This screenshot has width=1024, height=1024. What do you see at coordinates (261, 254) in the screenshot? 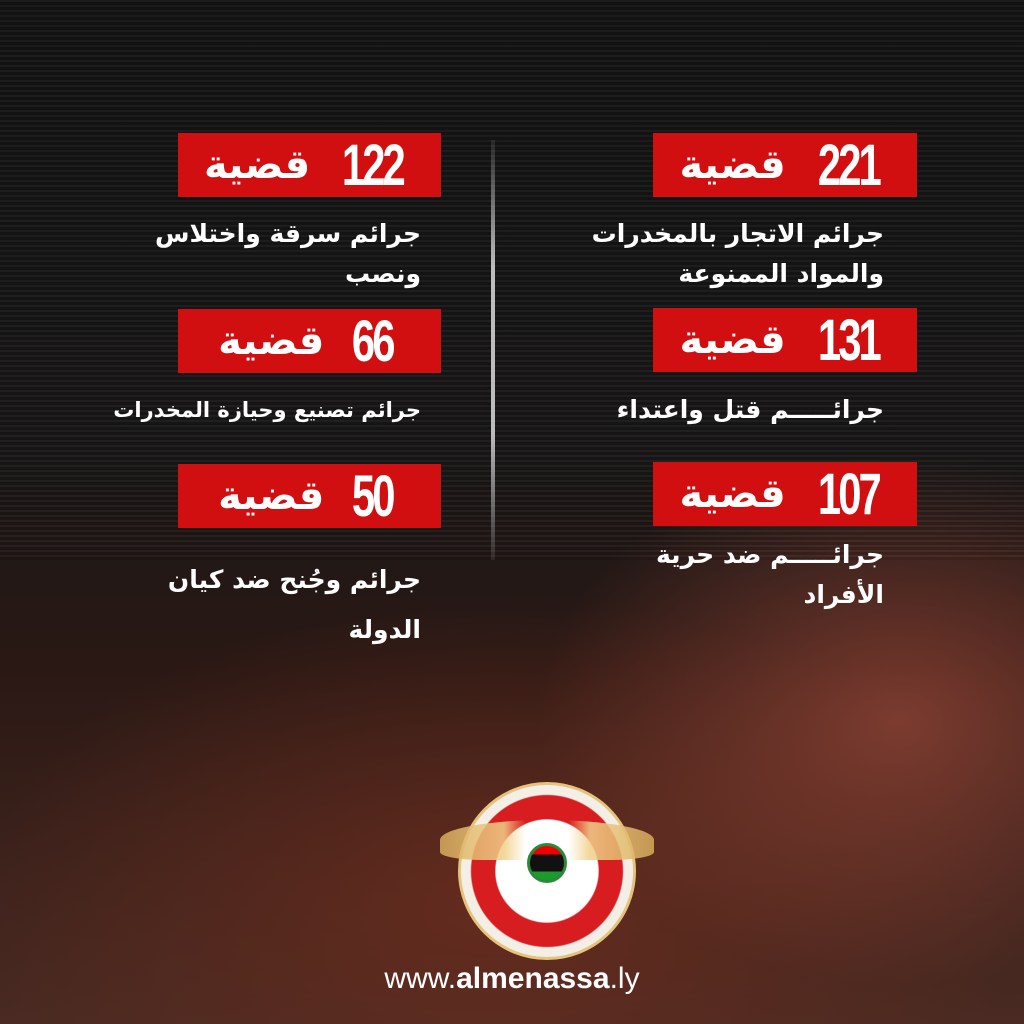
I see `description-theft: جرائم سرقة واختلاس ونصب` at bounding box center [261, 254].